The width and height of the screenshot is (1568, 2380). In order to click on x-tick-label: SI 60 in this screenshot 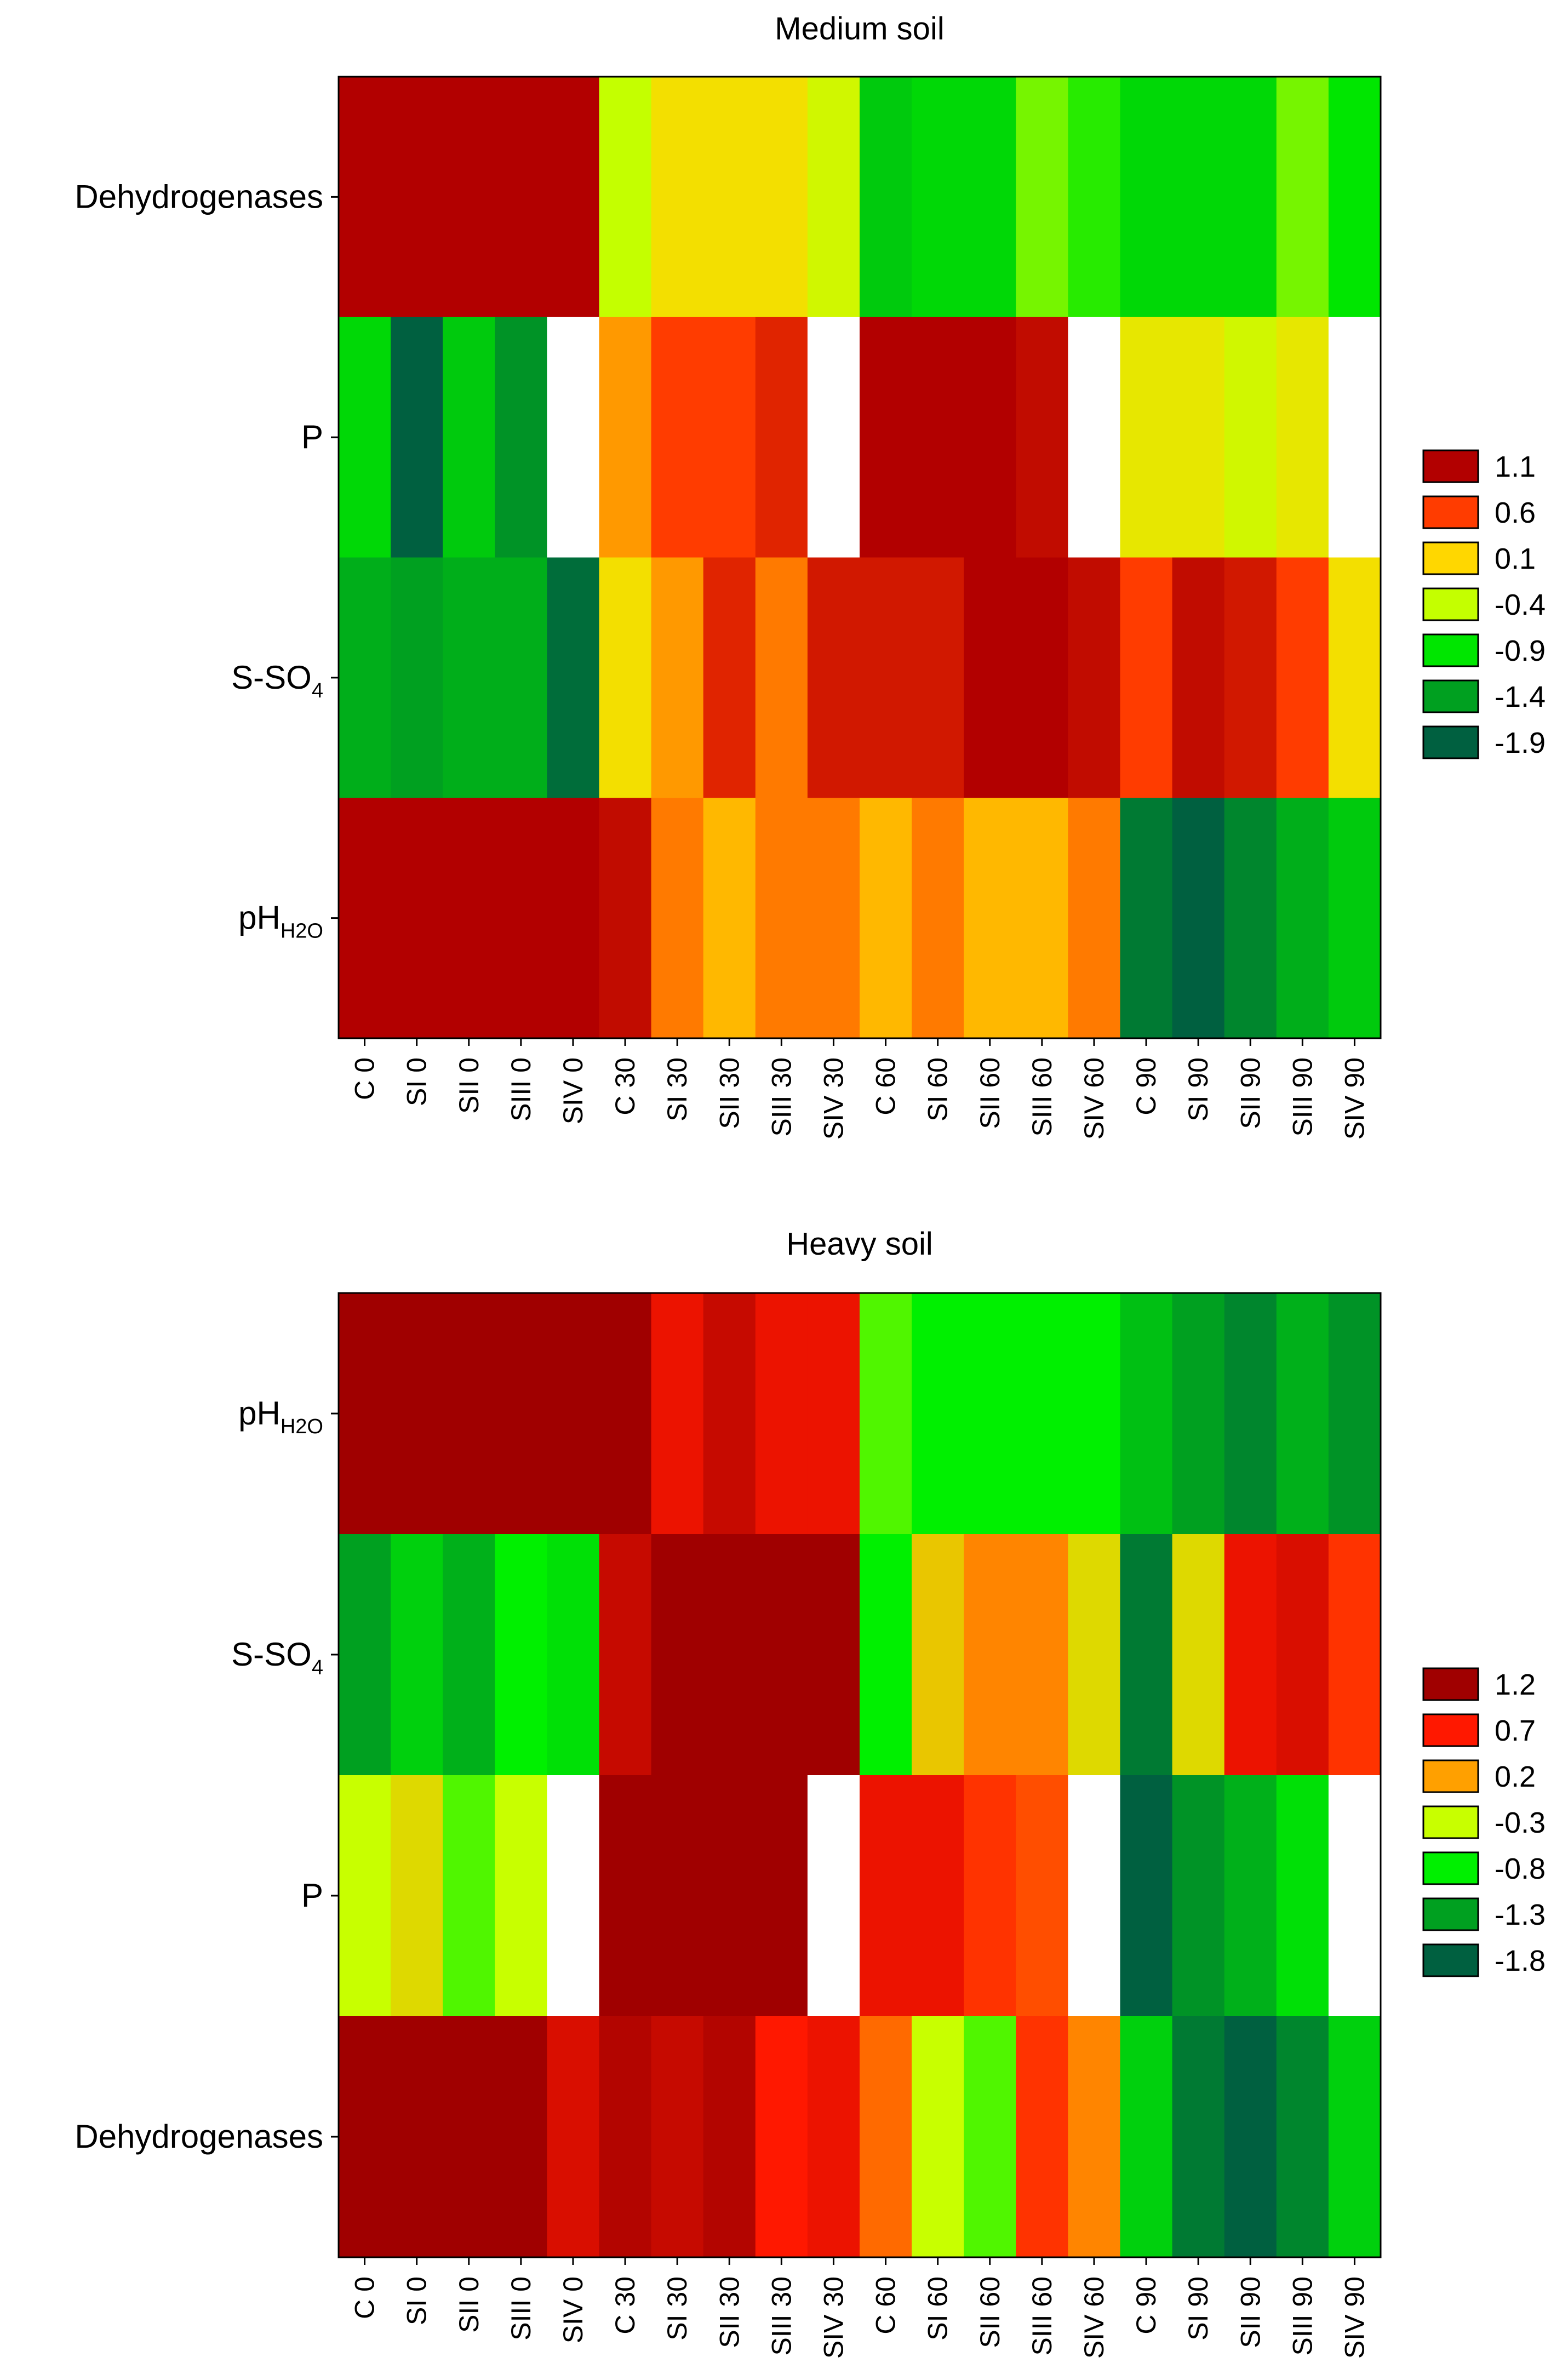, I will do `click(938, 2308)`.